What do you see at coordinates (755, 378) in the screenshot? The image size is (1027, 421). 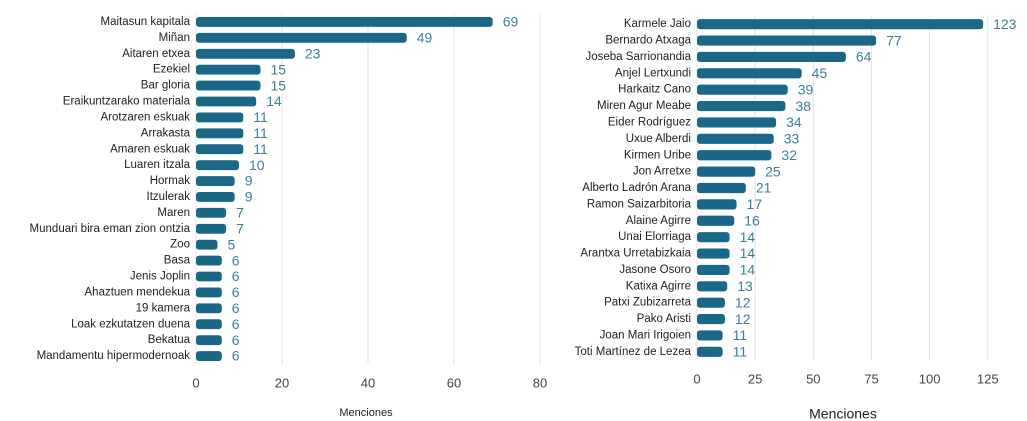 I see `x-tick-label: 25` at bounding box center [755, 378].